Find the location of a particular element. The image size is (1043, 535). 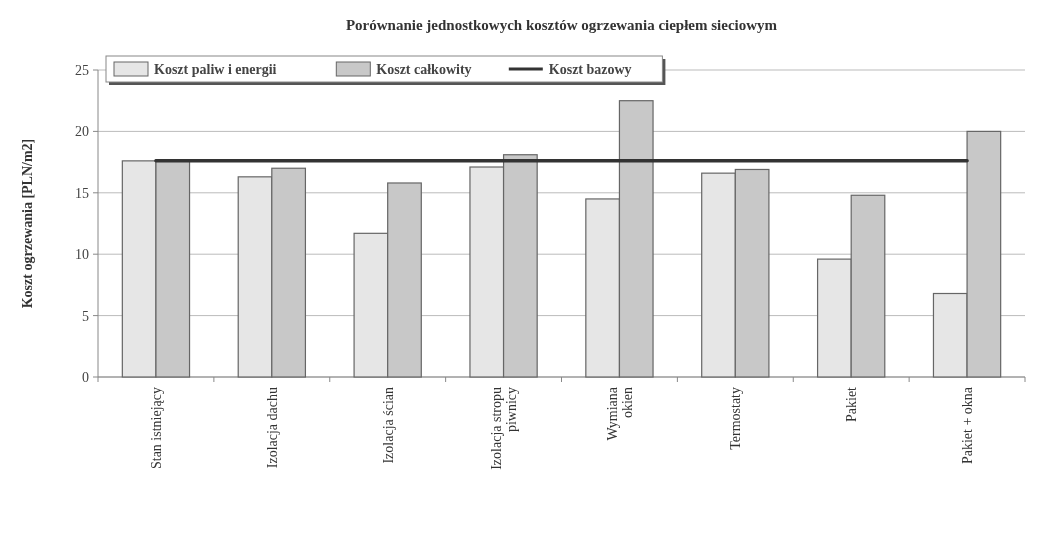

x-tick-label: Pakiet + okna is located at coordinates (967, 425).